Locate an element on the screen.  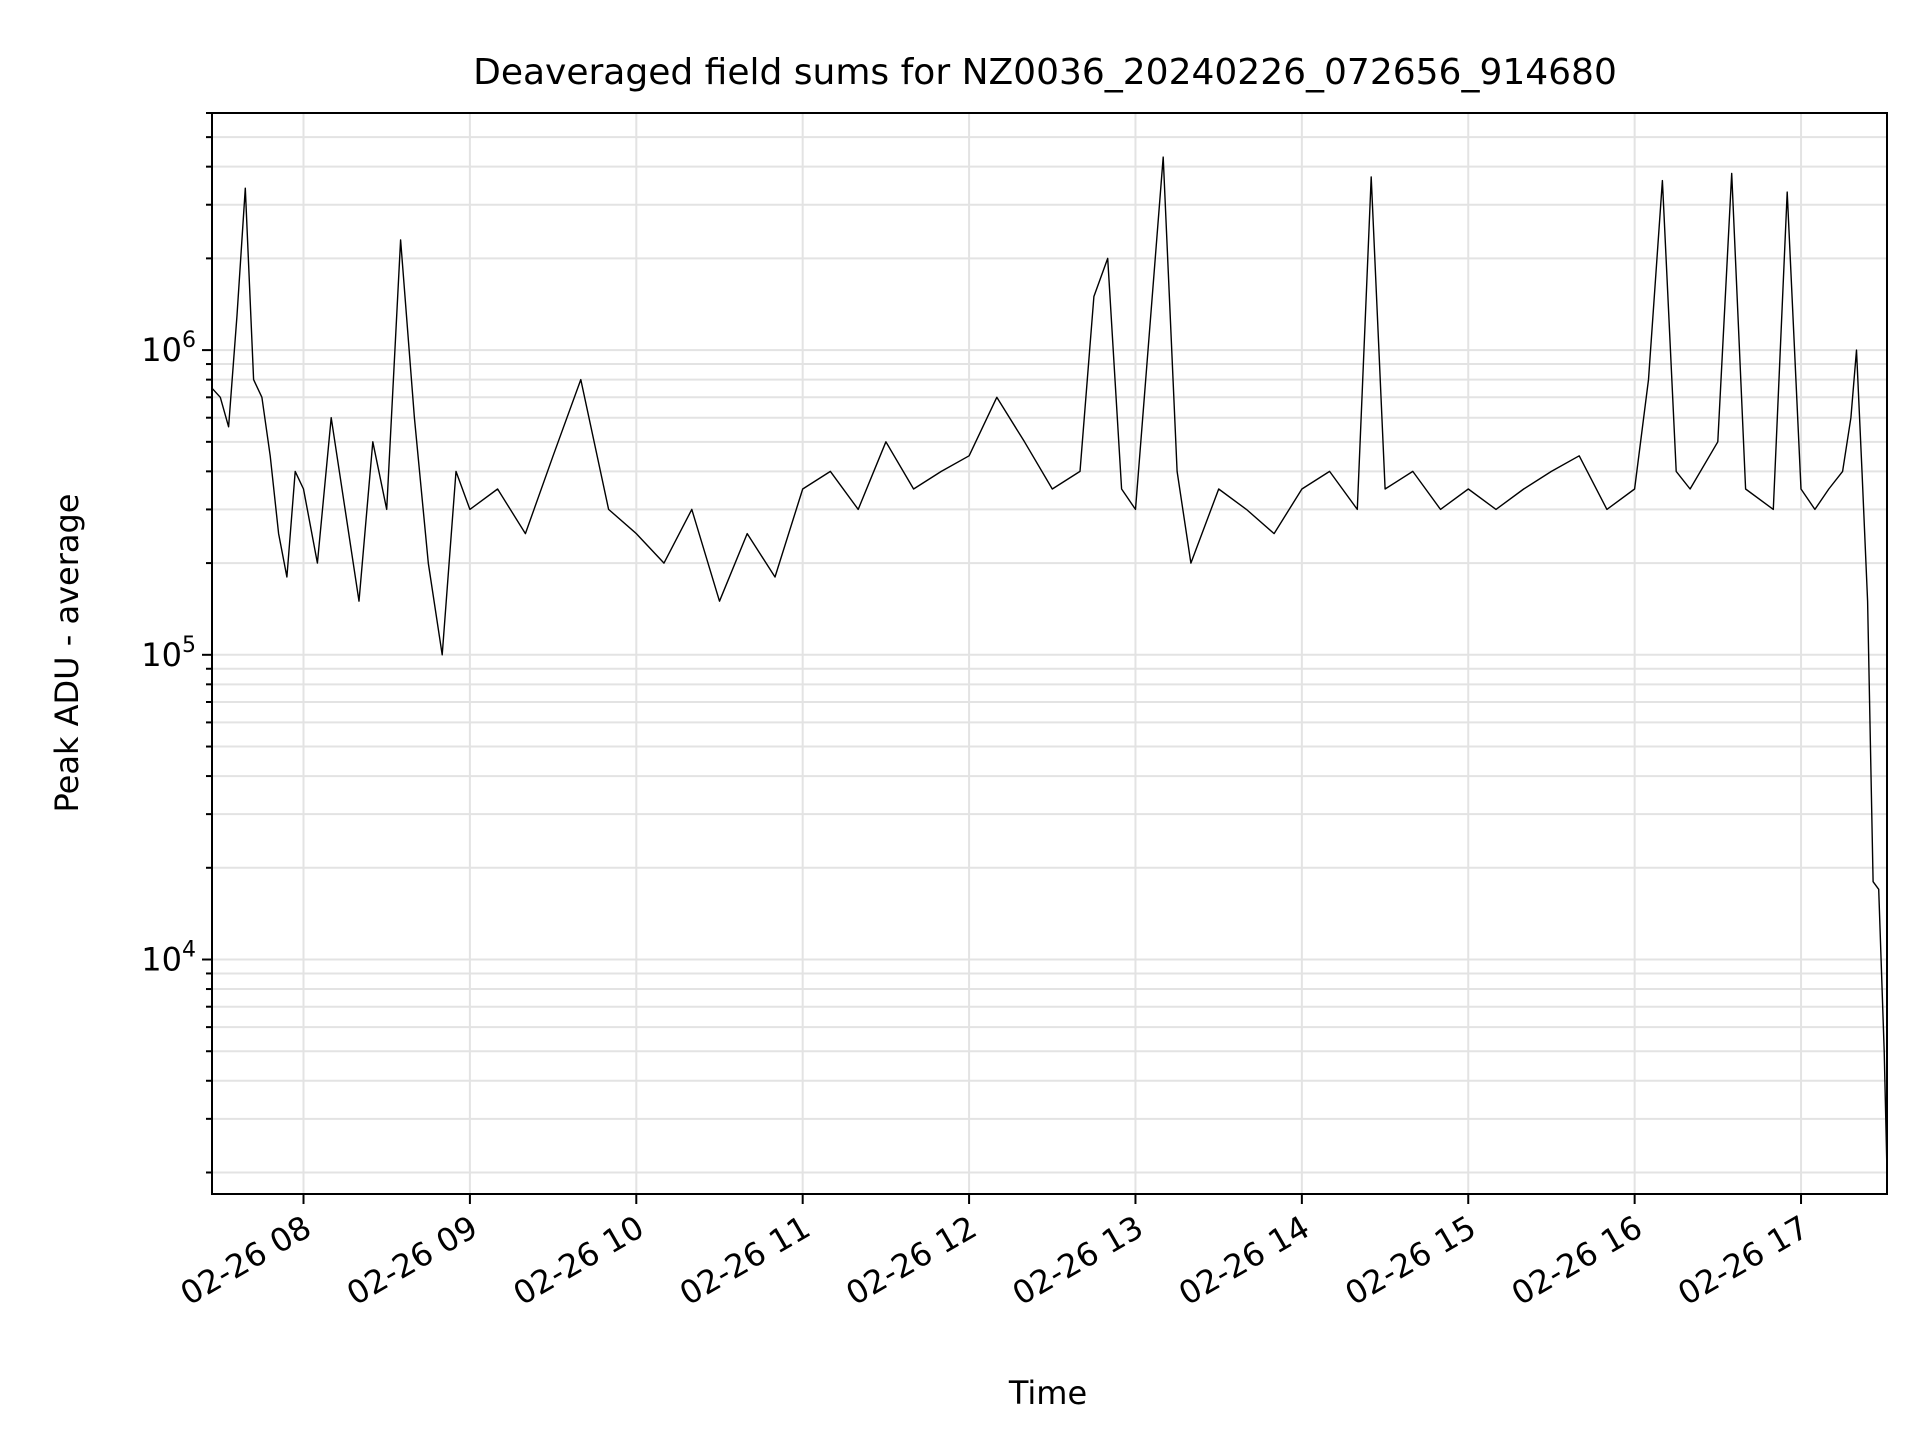
x-tick-label: 02-26 12 is located at coordinates (911, 1260).